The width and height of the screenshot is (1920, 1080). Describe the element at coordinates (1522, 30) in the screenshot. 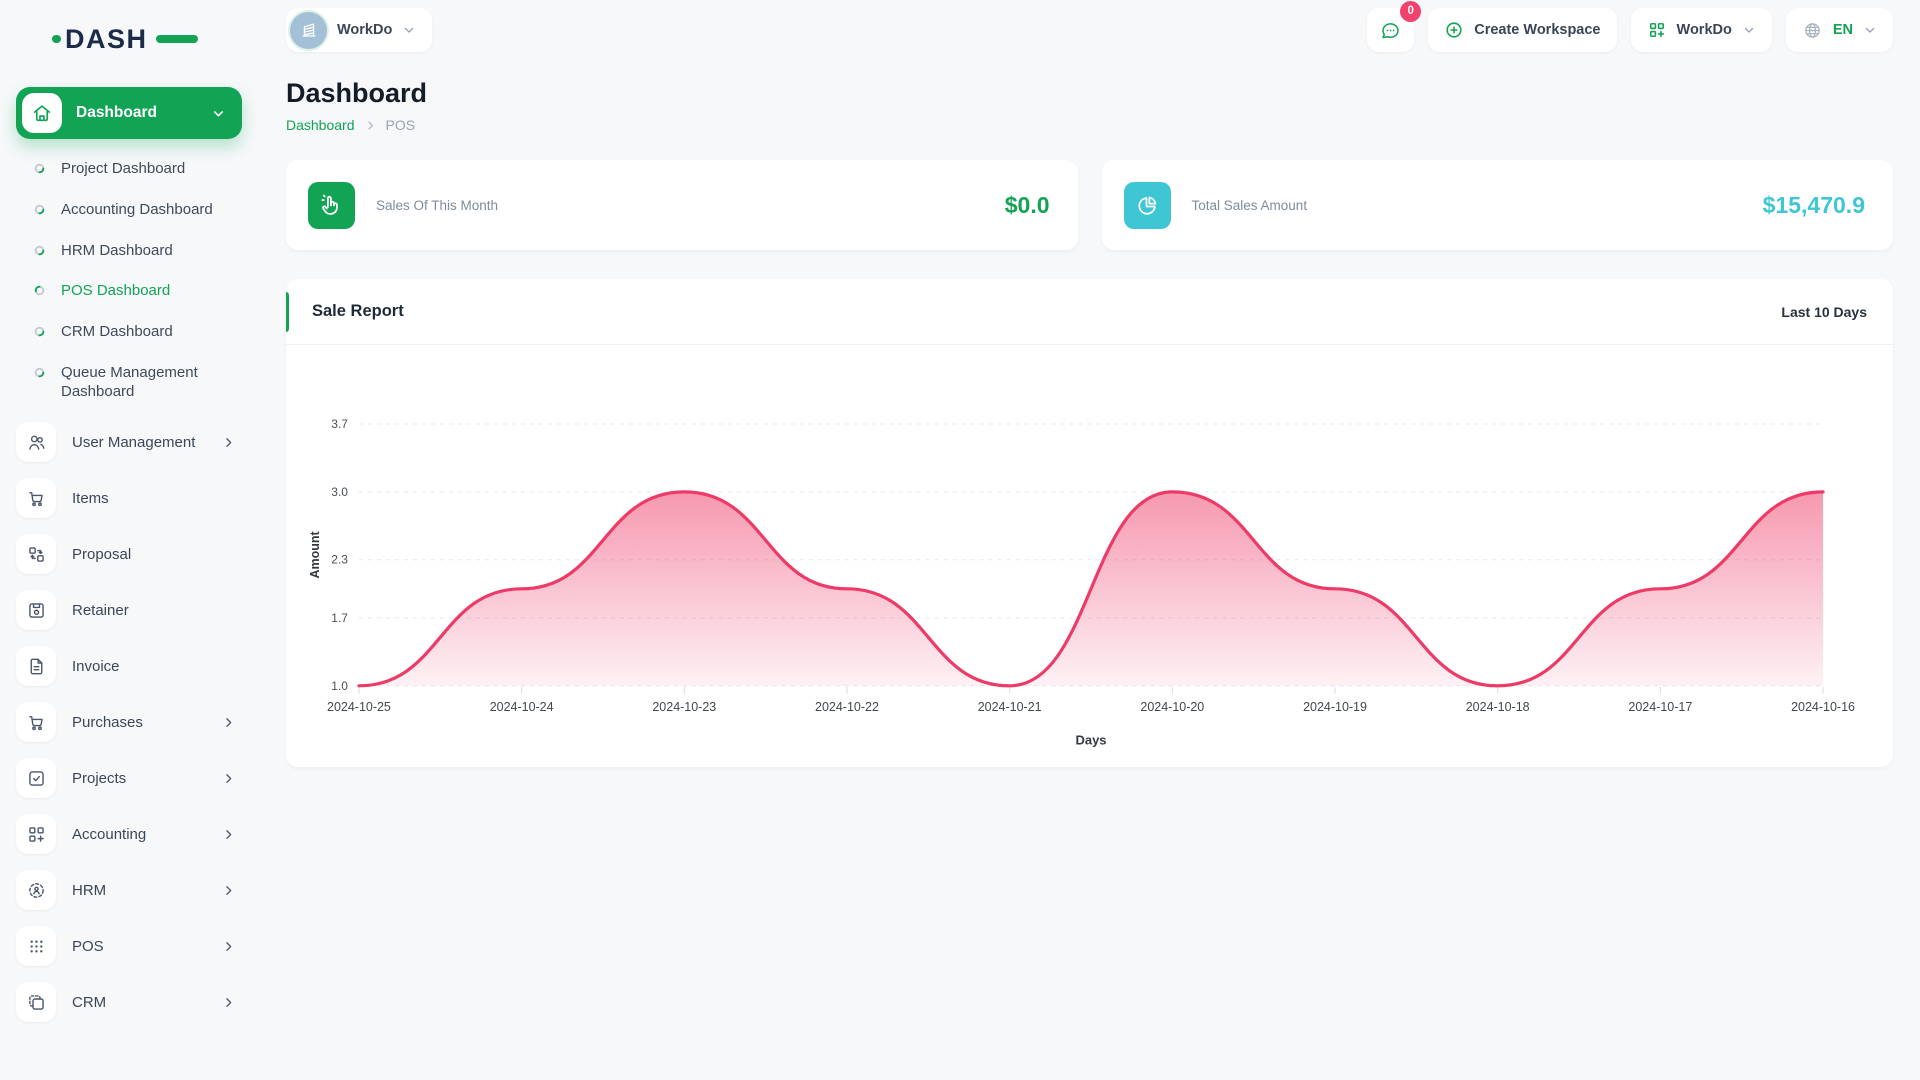

I see `create-workspace-button: Create Workspace` at that location.